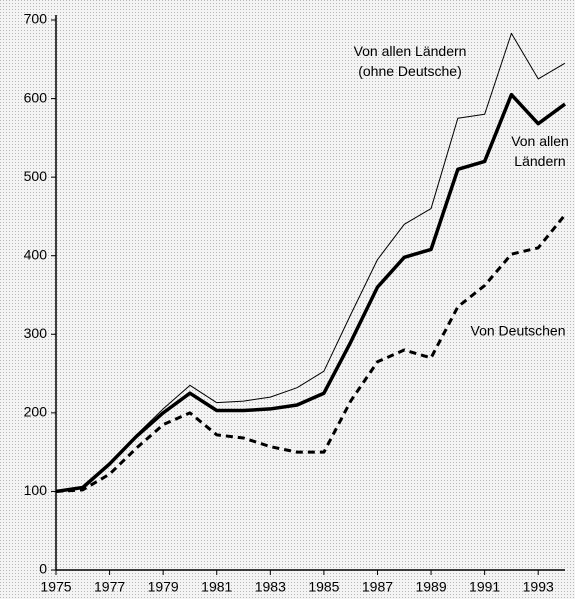 This screenshot has width=575, height=599. What do you see at coordinates (36, 333) in the screenshot?
I see `y-tick-label: 300` at bounding box center [36, 333].